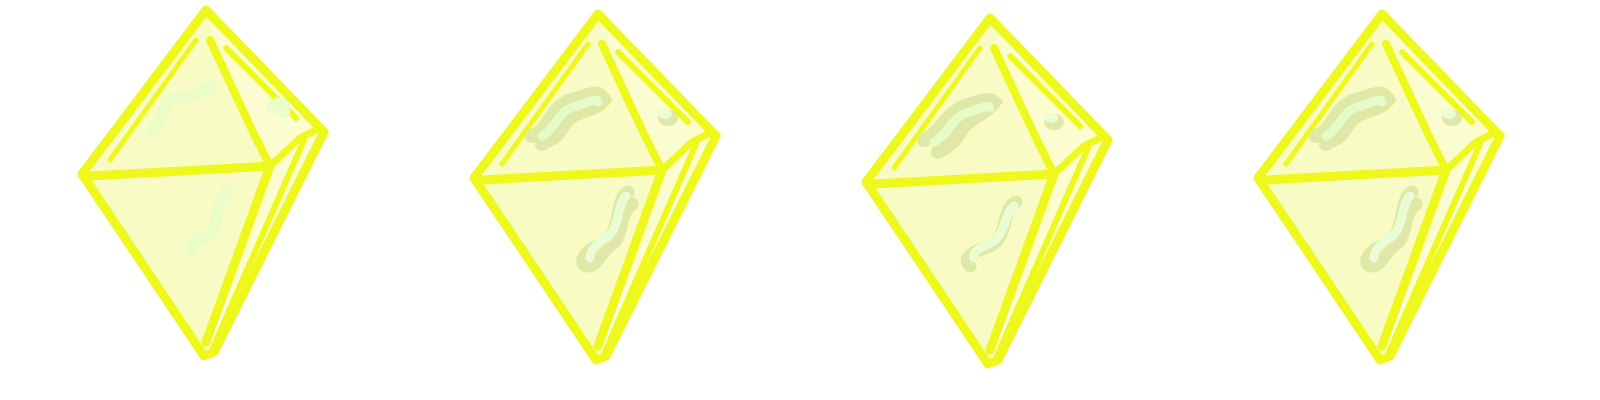 This screenshot has width=1600, height=400. Describe the element at coordinates (218, 169) in the screenshot. I see `gem-highlight-soft` at that location.